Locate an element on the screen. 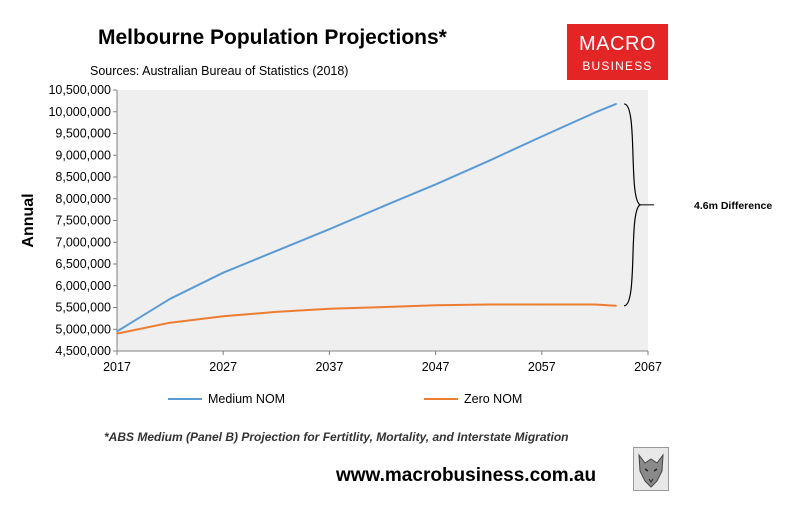  x-tick-label: 2037 is located at coordinates (329, 367).